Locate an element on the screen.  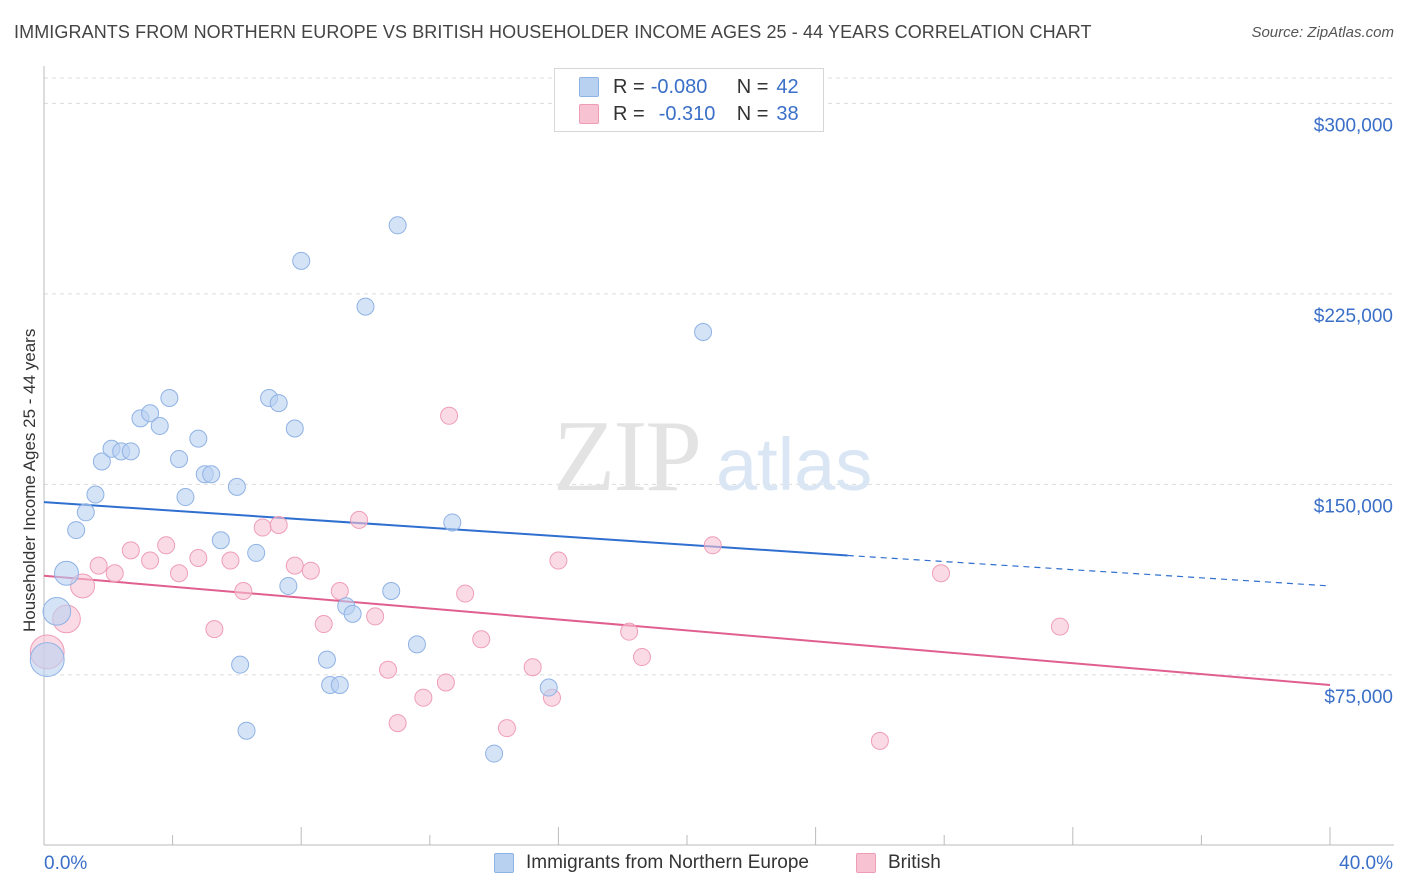
series-legend: Immigrants from Northern Europe British is located at coordinates (703, 864).